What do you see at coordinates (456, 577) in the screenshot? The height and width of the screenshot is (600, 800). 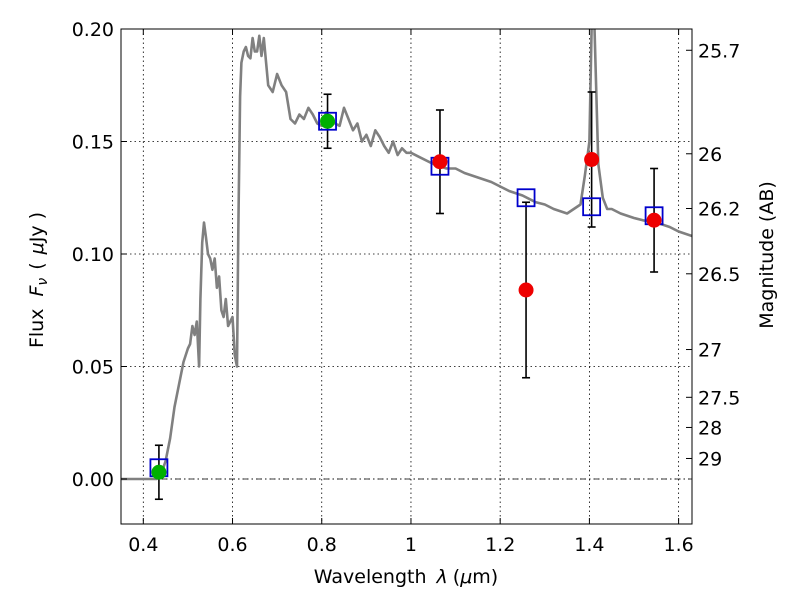 I see `x-axis-label-unit-open: (` at bounding box center [456, 577].